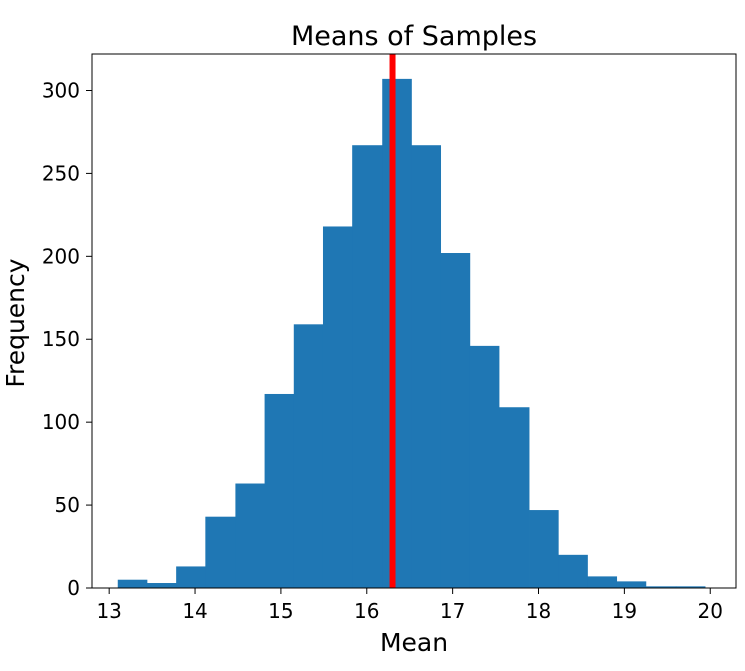 This screenshot has width=745, height=671. What do you see at coordinates (61, 90) in the screenshot?
I see `y-tick-label: 300` at bounding box center [61, 90].